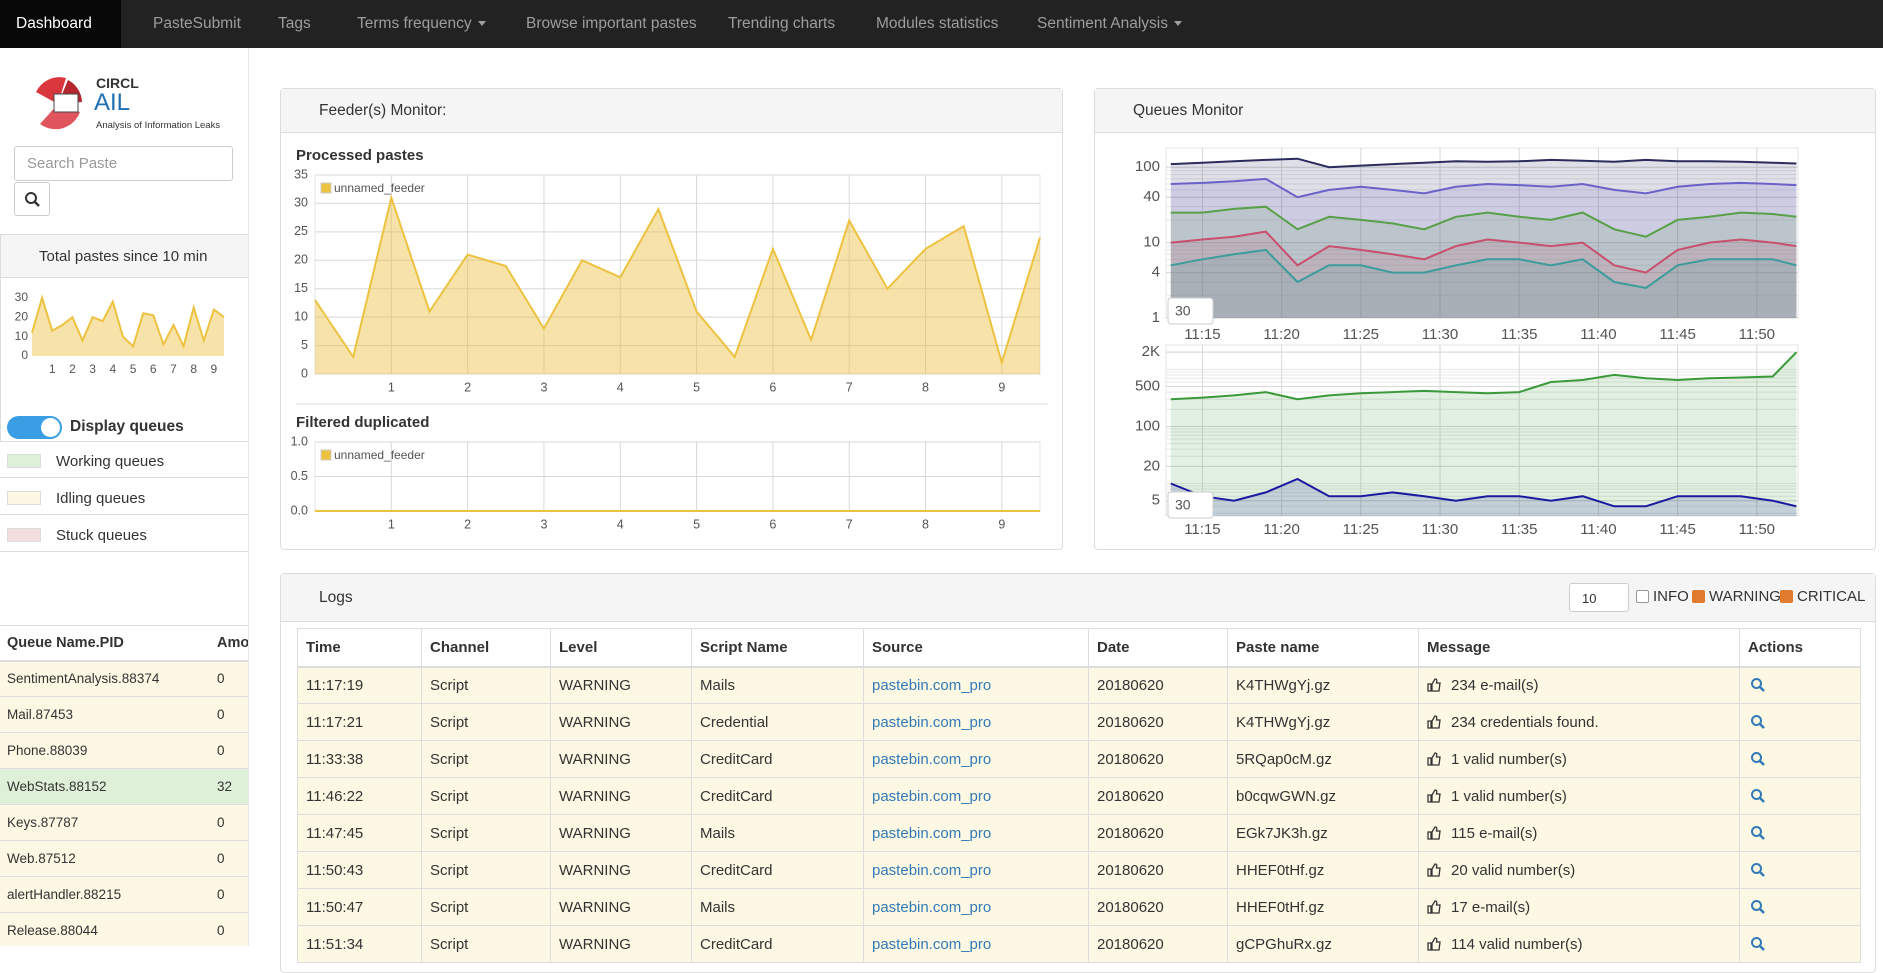 The width and height of the screenshot is (1883, 973). Describe the element at coordinates (124, 823) in the screenshot. I see `queue-row: Keys.877870` at that location.